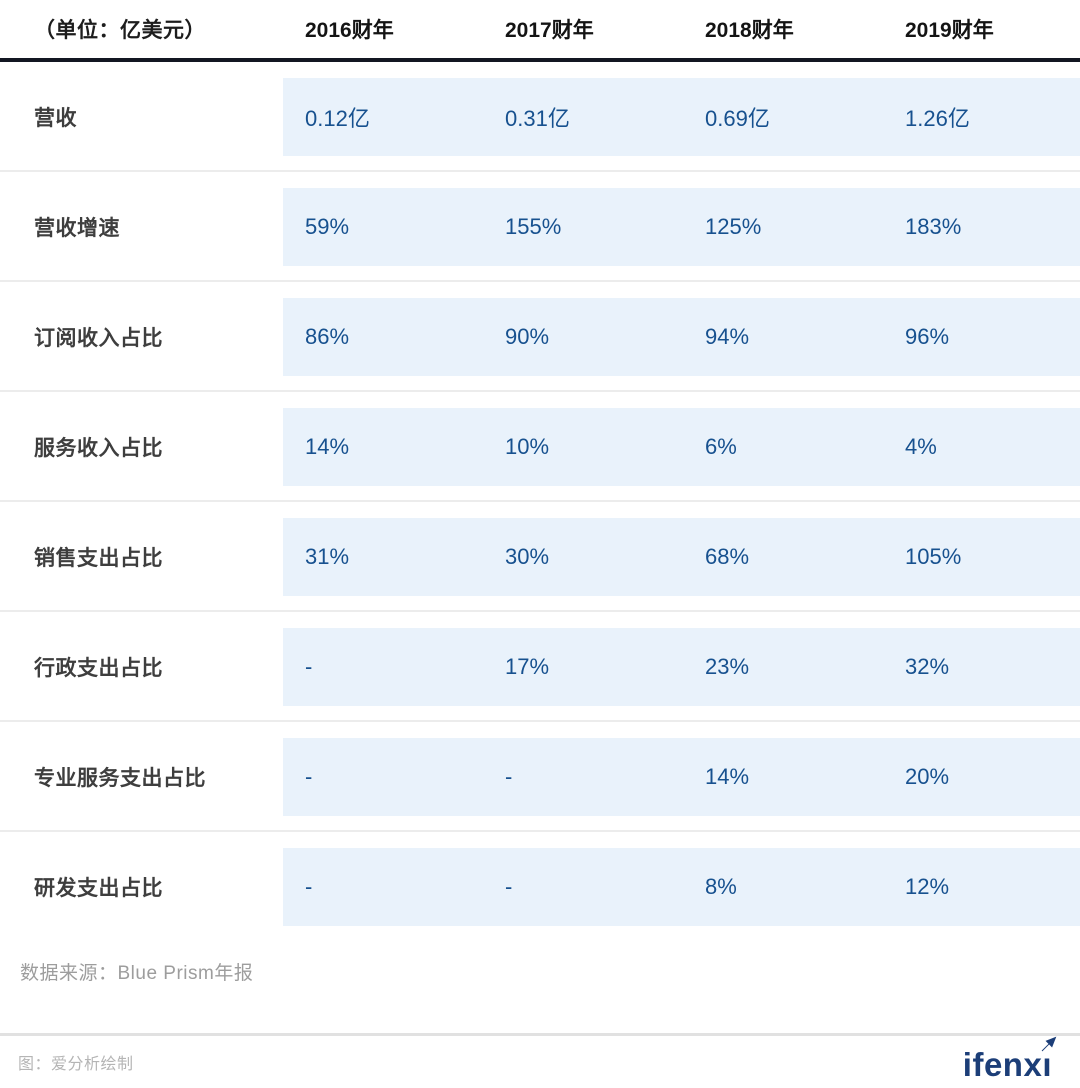 This screenshot has width=1080, height=1088. What do you see at coordinates (540, 1060) in the screenshot?
I see `footer-bar: 图：爱分析绘制 ifenxı` at bounding box center [540, 1060].